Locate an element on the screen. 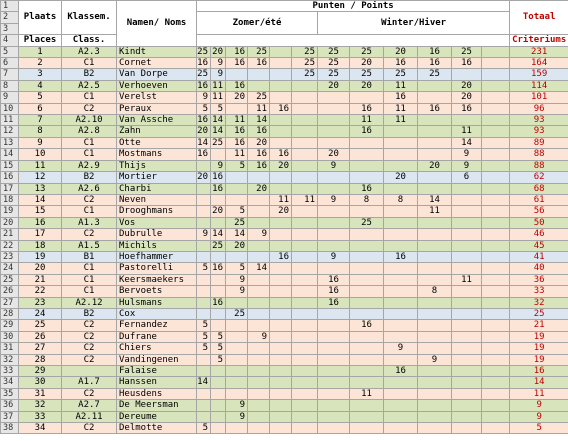  row-number: 9 is located at coordinates (9, 97).